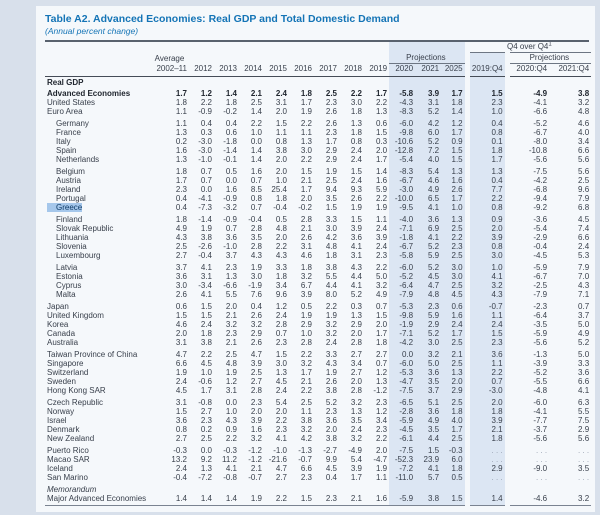 The image size is (600, 515). What do you see at coordinates (382, 372) in the screenshot?
I see `cell: 1.2` at bounding box center [382, 372].